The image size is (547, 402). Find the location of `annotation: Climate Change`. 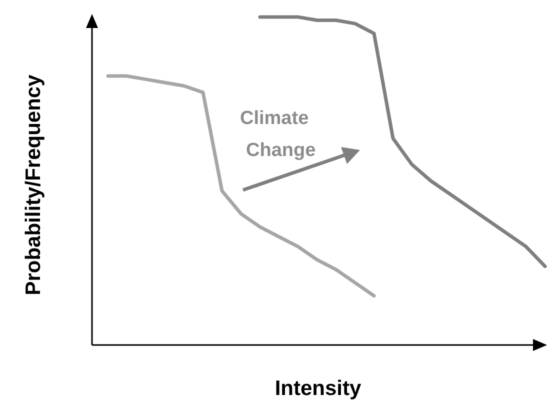

annotation: Climate Change is located at coordinates (278, 134).